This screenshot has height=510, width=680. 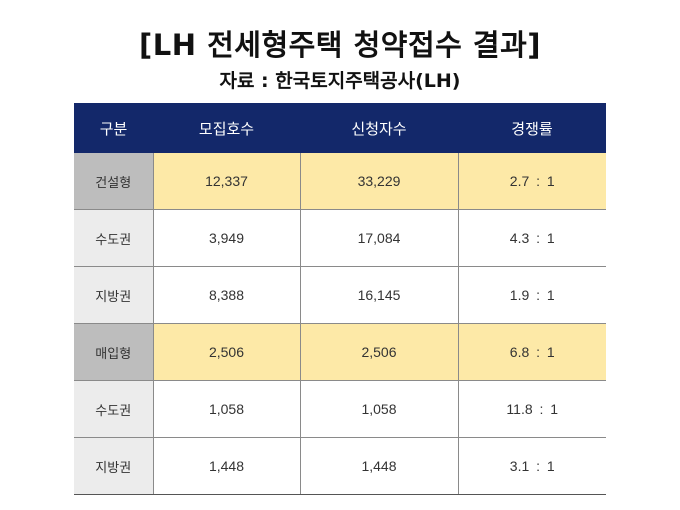 What do you see at coordinates (531, 238) in the screenshot?
I see `ratio-cell: 4.3 : 1` at bounding box center [531, 238].